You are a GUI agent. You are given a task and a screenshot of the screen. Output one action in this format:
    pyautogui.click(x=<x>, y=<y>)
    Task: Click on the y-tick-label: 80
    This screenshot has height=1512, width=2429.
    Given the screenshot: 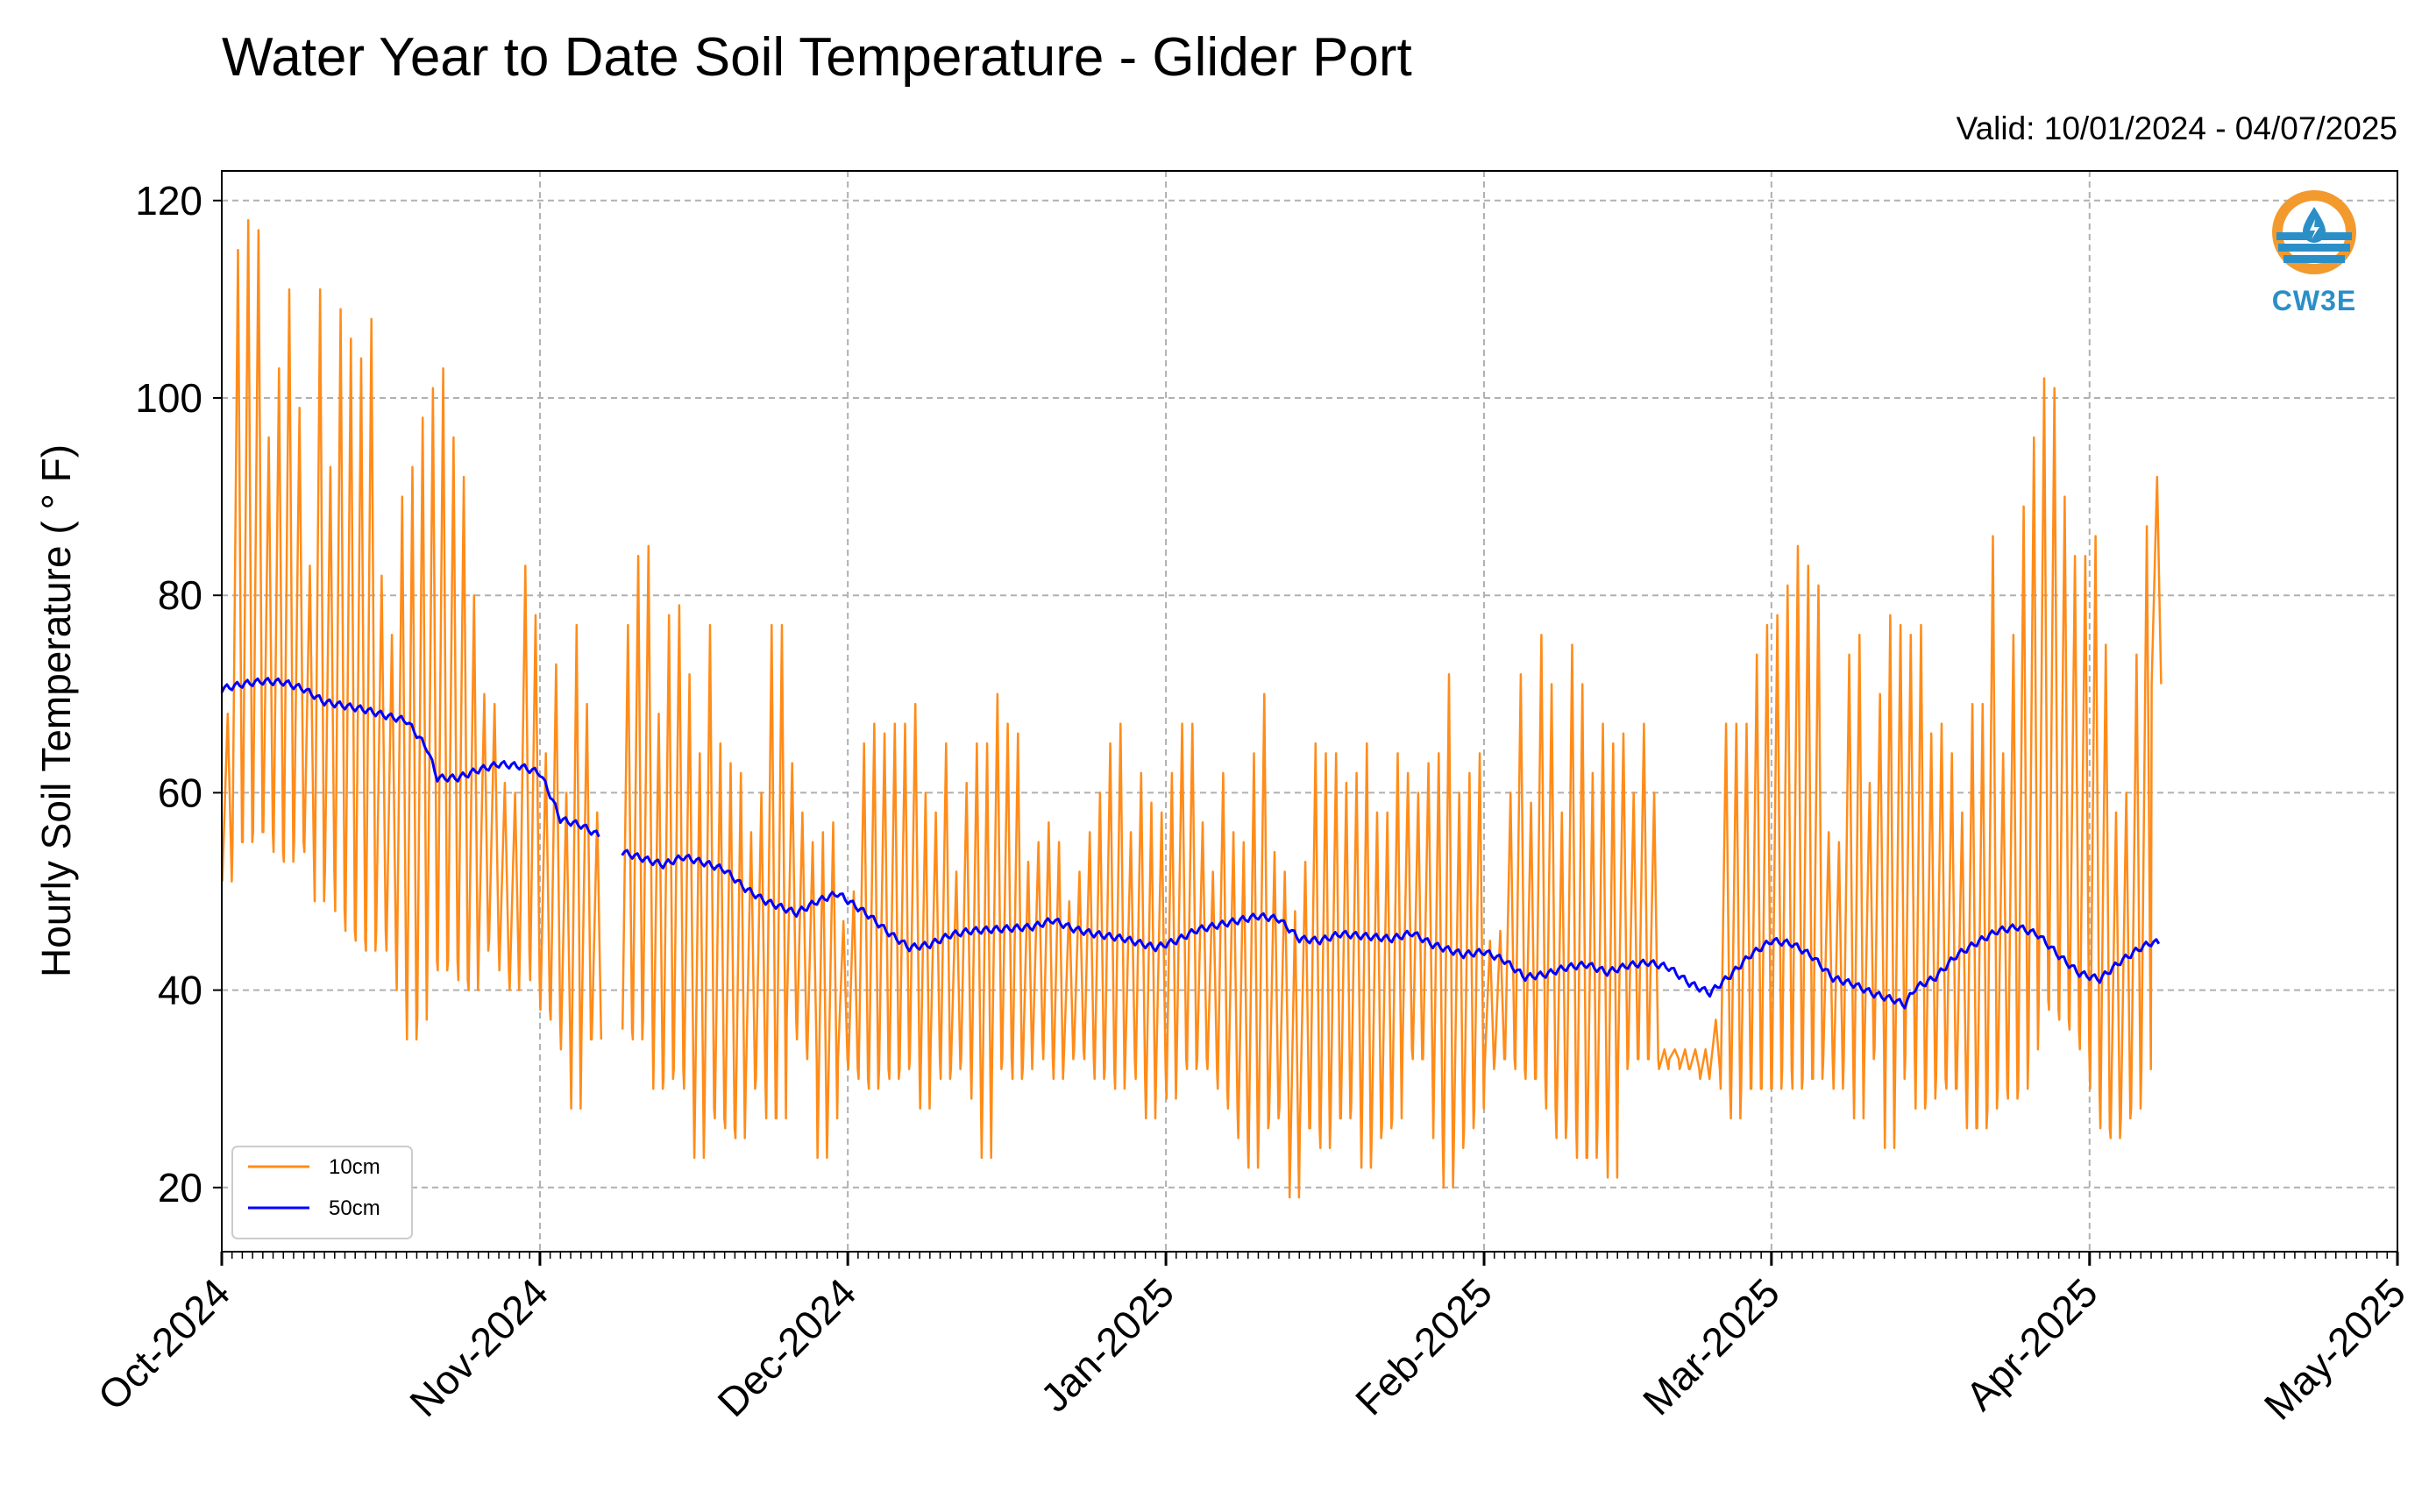 What is the action you would take?
    pyautogui.click(x=180, y=595)
    